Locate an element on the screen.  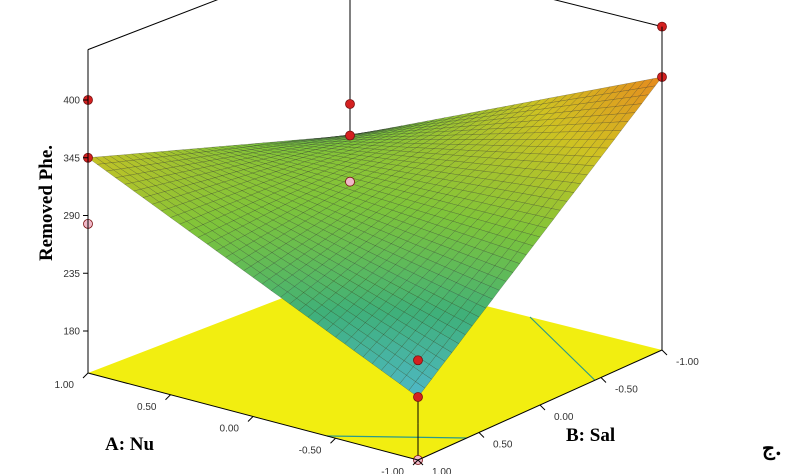
a-tick-label: -1.00 is located at coordinates (392, 470).